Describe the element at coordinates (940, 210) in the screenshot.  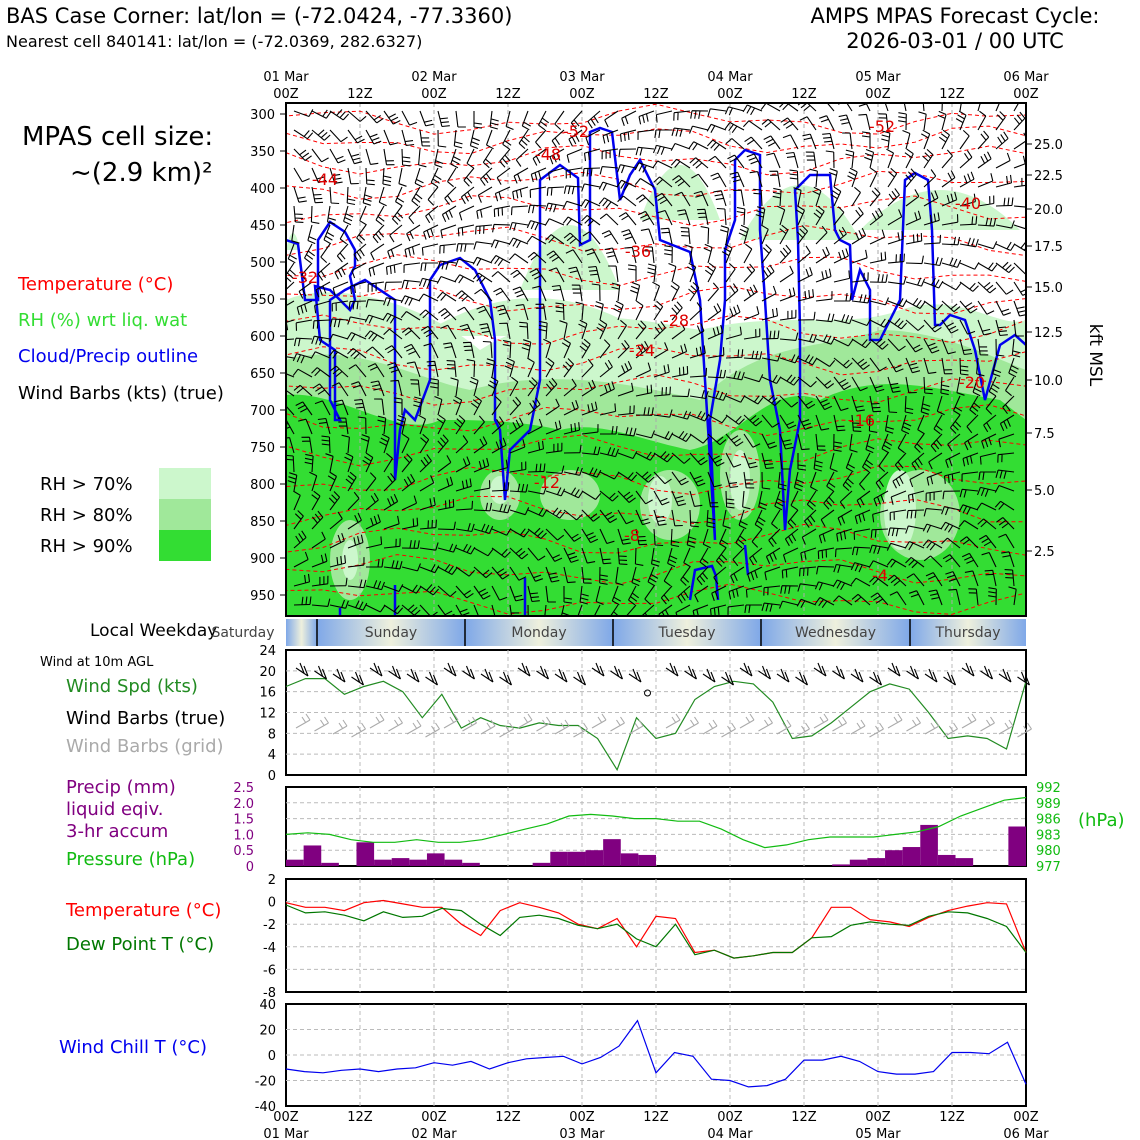
I see `rh70-region` at that location.